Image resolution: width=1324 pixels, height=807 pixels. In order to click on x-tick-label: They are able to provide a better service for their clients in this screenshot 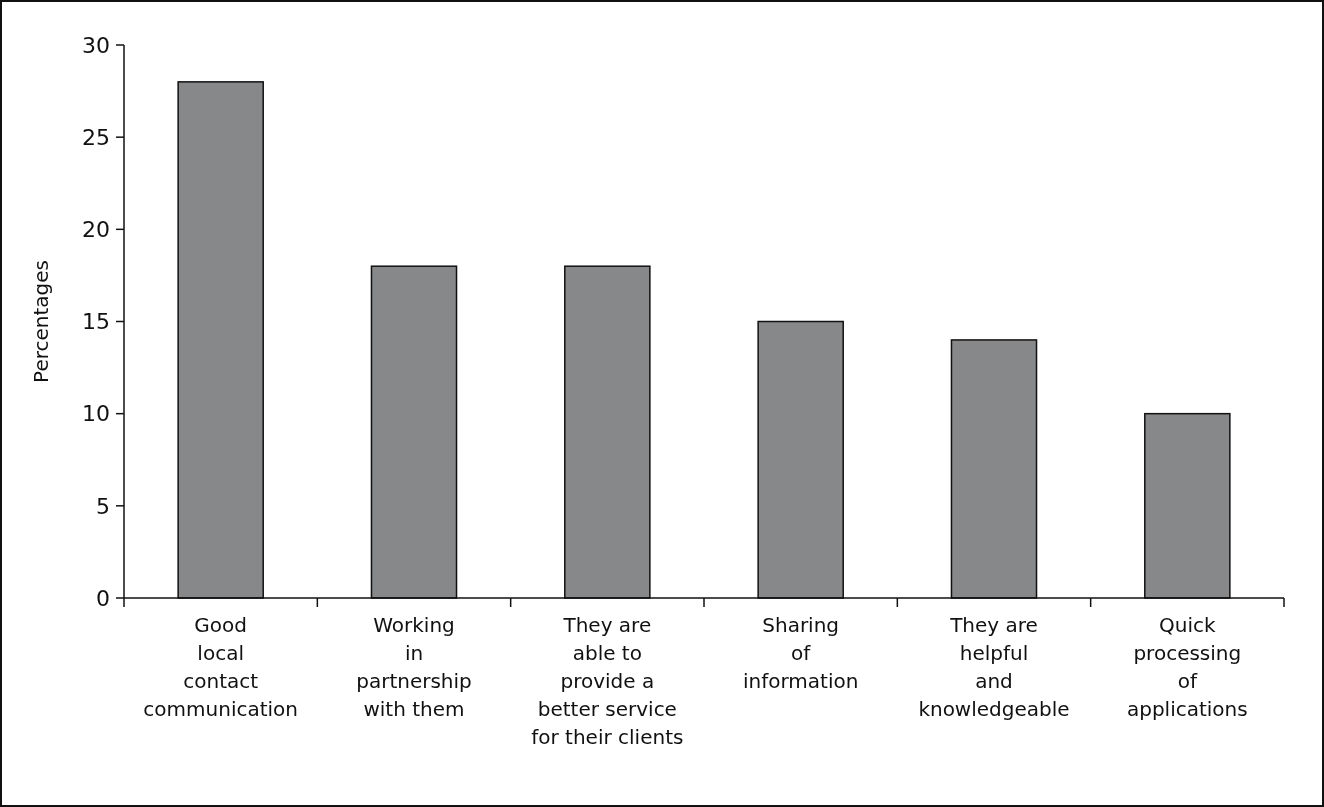, I will do `click(607, 681)`.